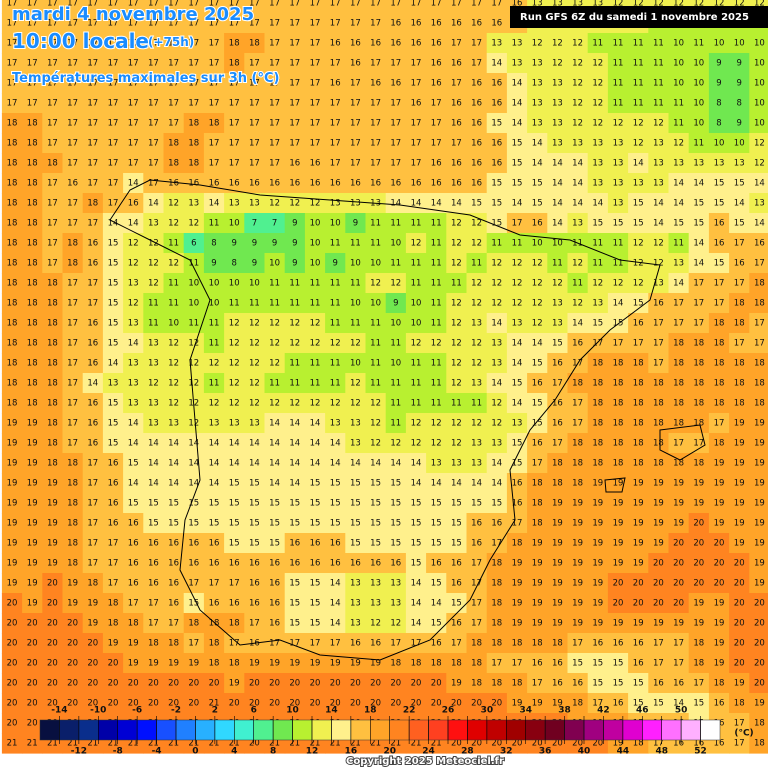 The width and height of the screenshot is (768, 768). Describe the element at coordinates (274, 224) in the screenshot. I see `cell-value: 7` at that location.